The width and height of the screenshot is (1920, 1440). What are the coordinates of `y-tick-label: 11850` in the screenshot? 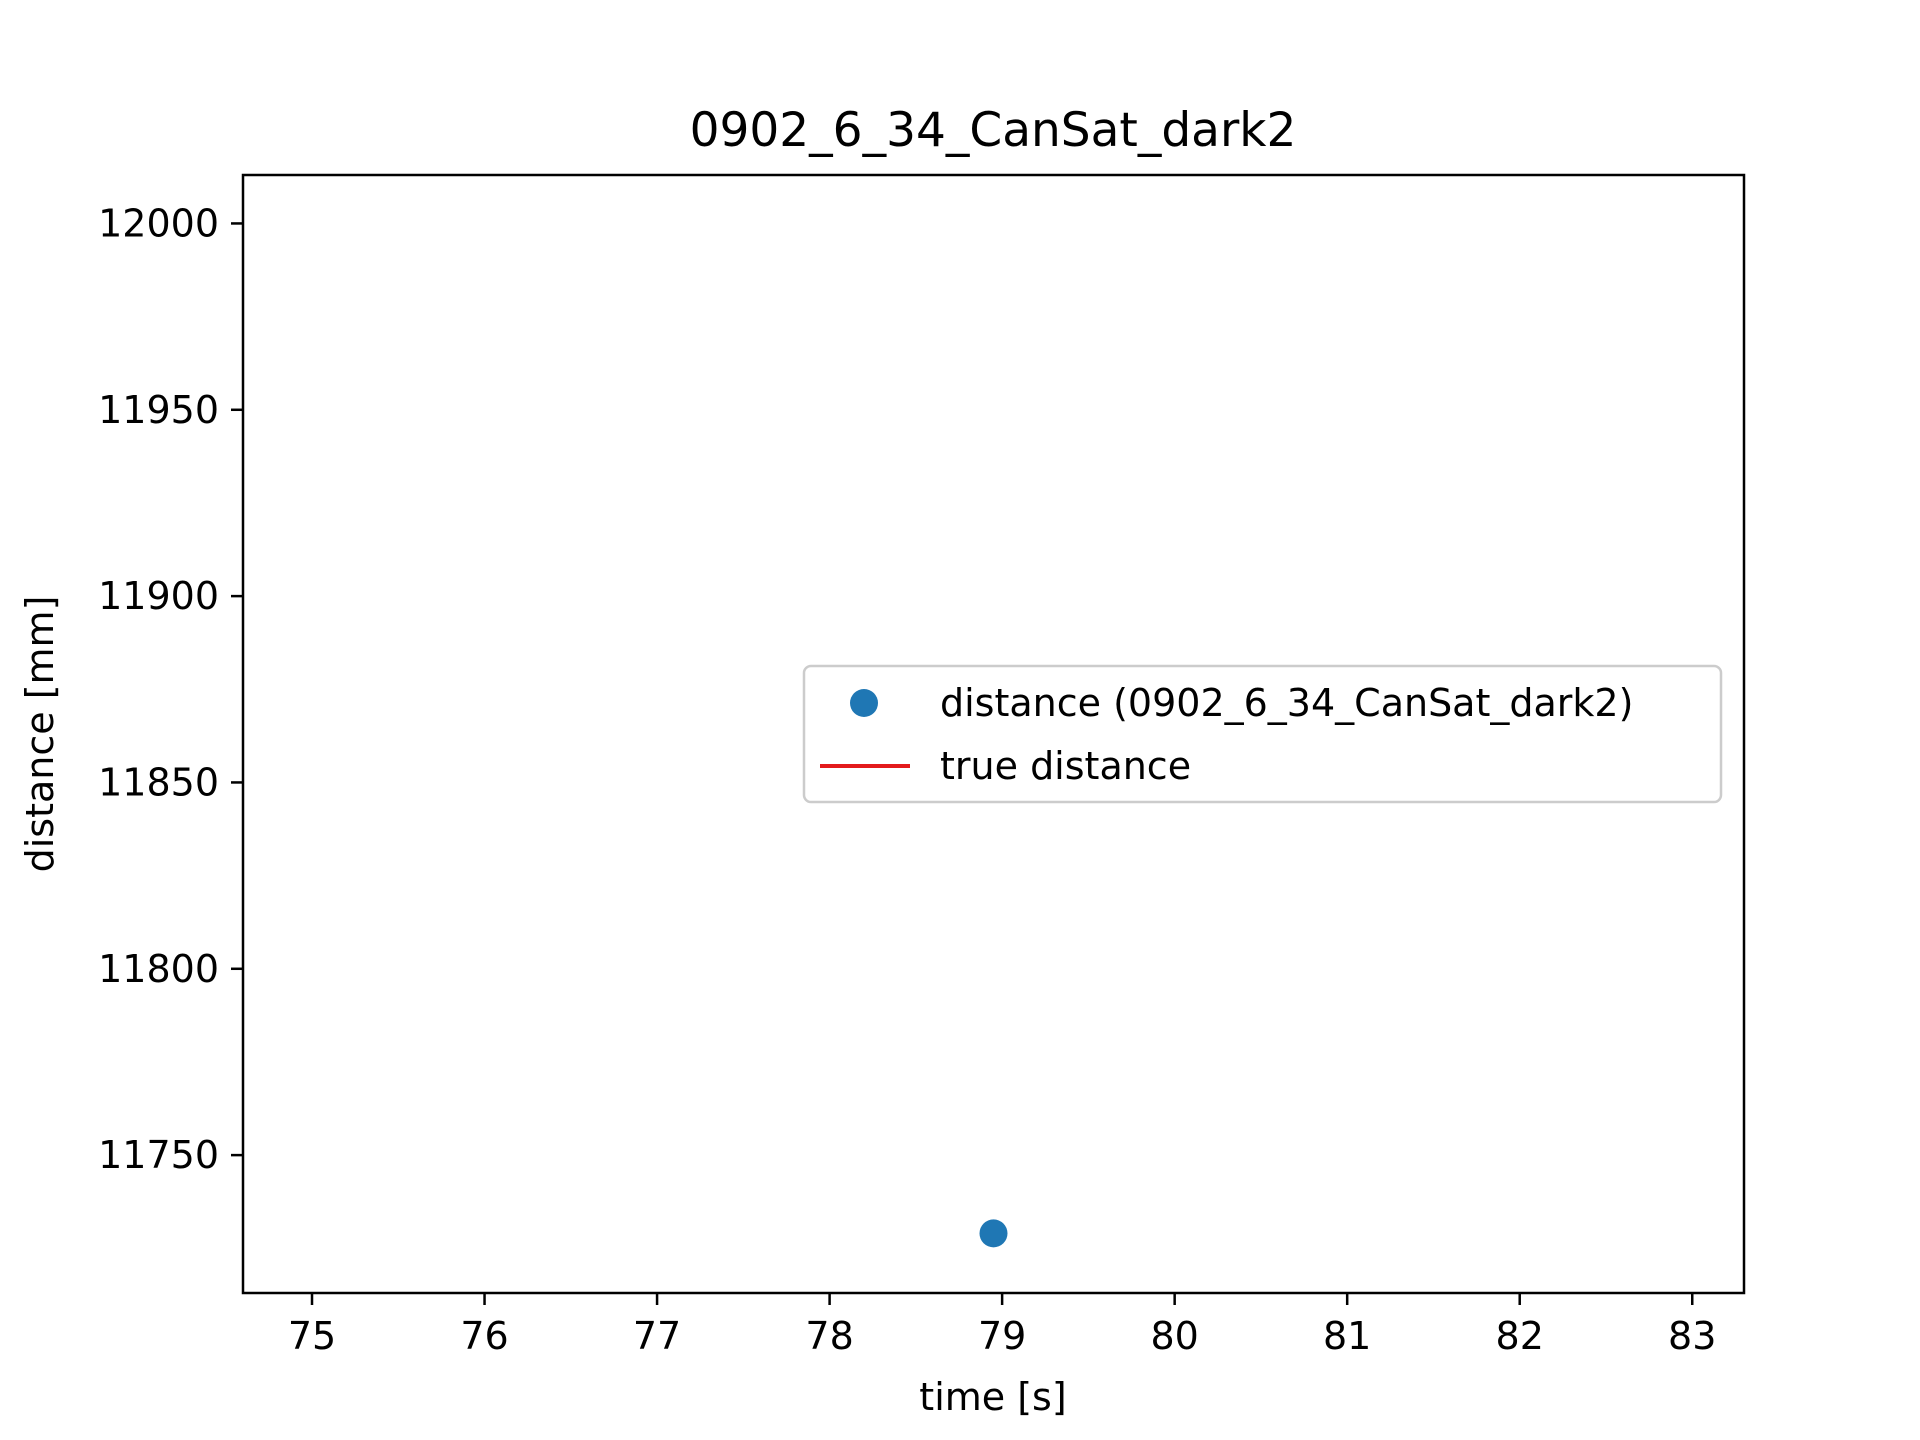 It's located at (158, 782).